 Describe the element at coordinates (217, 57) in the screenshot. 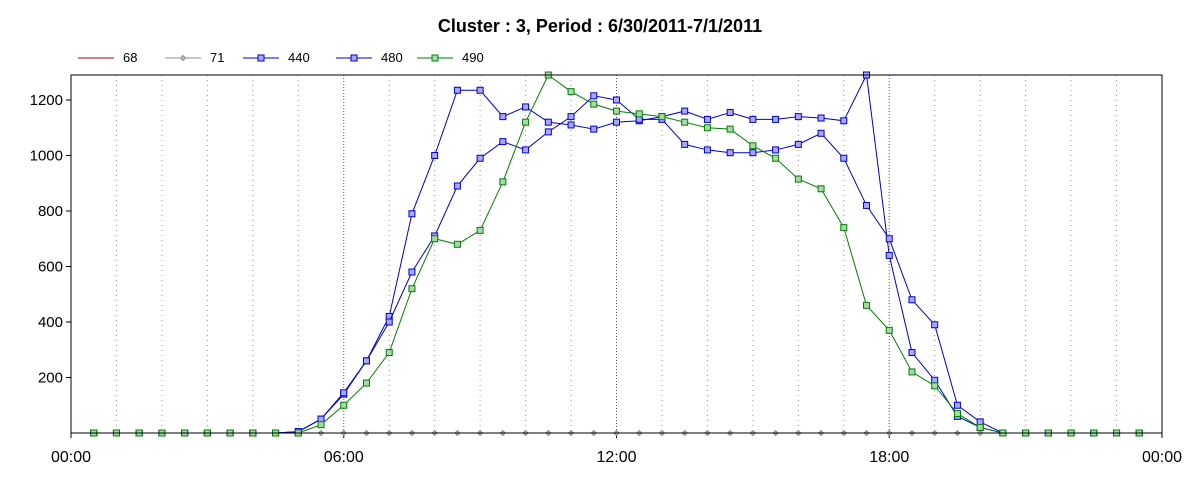

I see `legend-label: 71` at that location.